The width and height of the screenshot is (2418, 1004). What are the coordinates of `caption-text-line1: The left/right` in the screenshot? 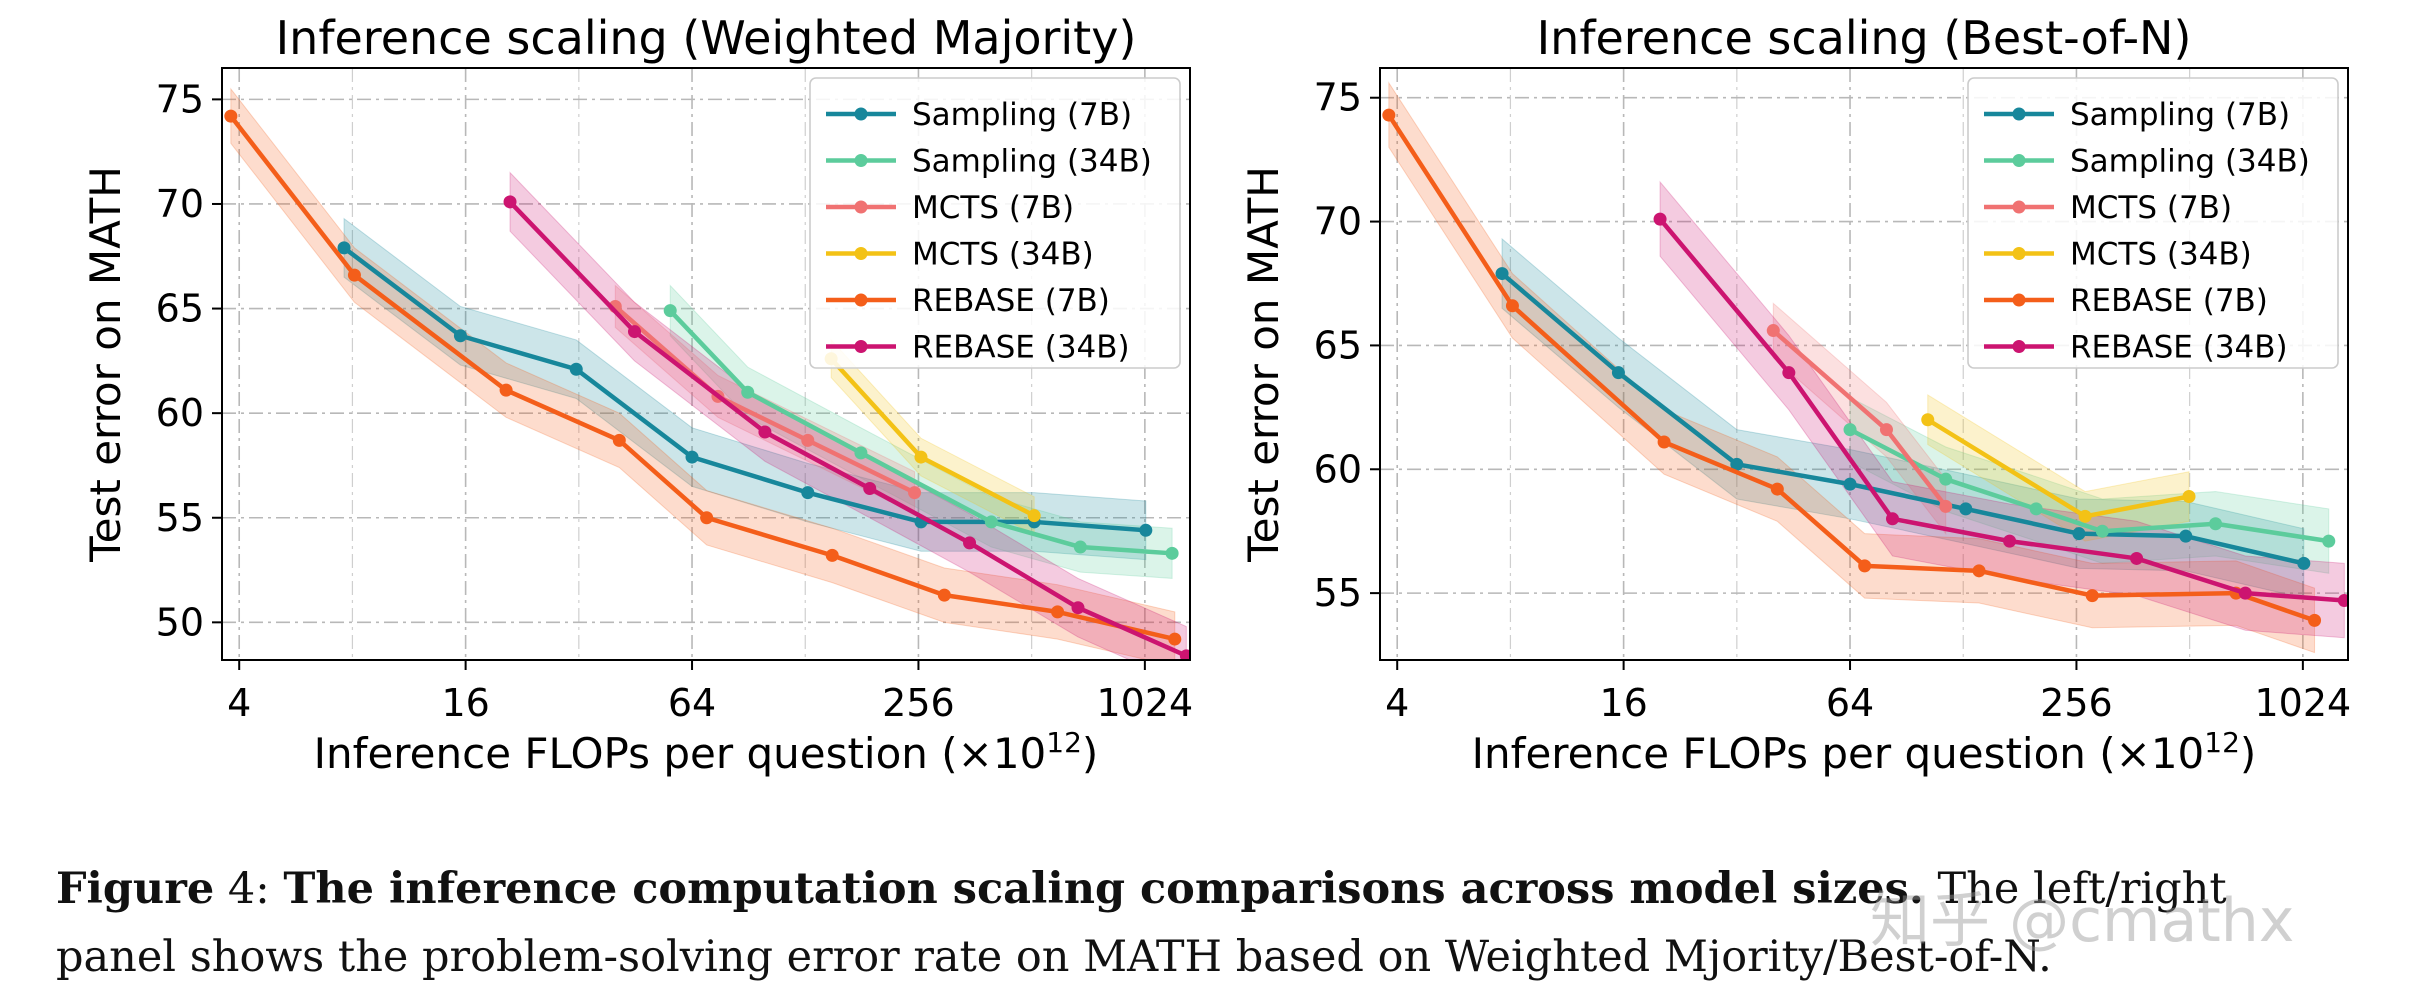 It's located at (2075, 889).